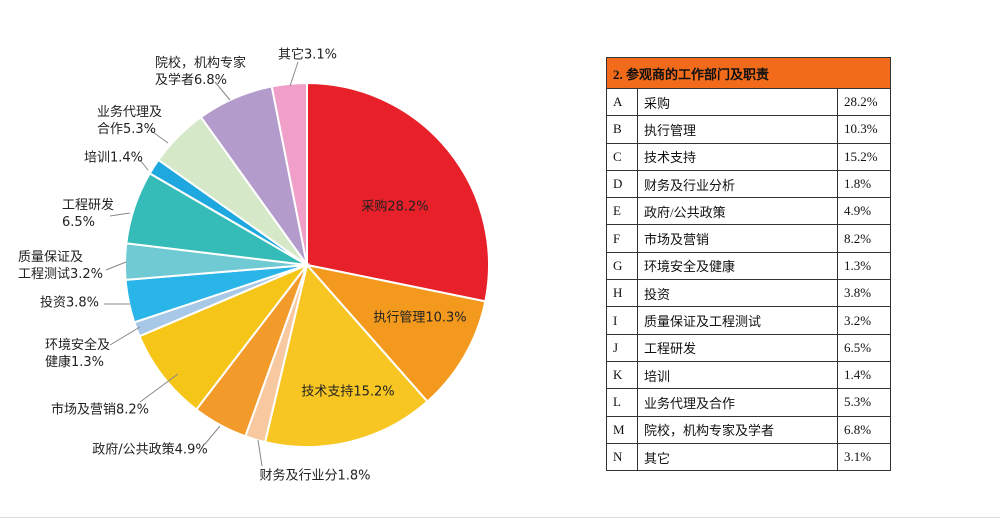  Describe the element at coordinates (419, 318) in the screenshot. I see `slice-label: 执行管理10.3%` at that location.